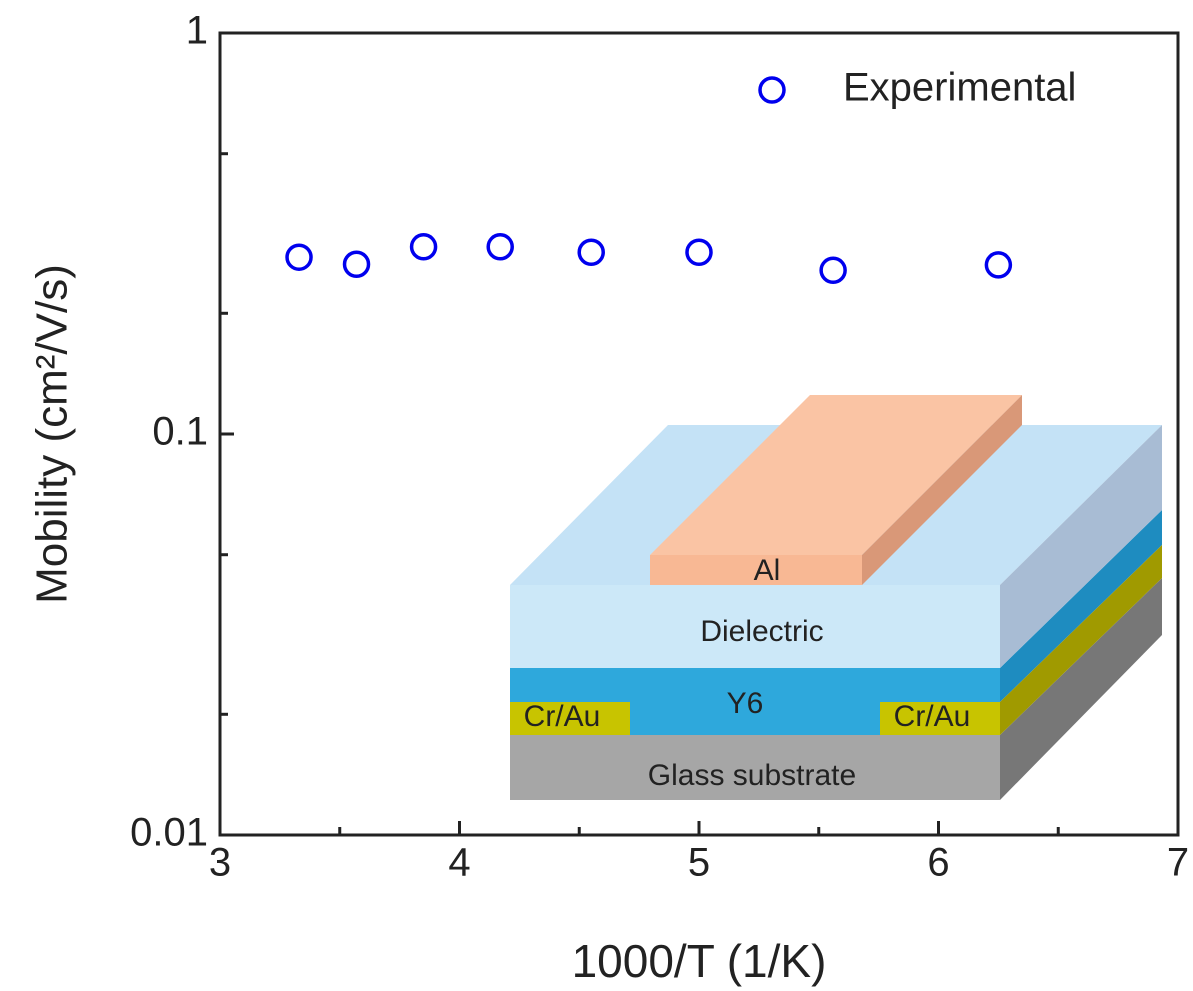 This screenshot has width=1193, height=991. I want to click on label: Glass substrate, so click(752, 775).